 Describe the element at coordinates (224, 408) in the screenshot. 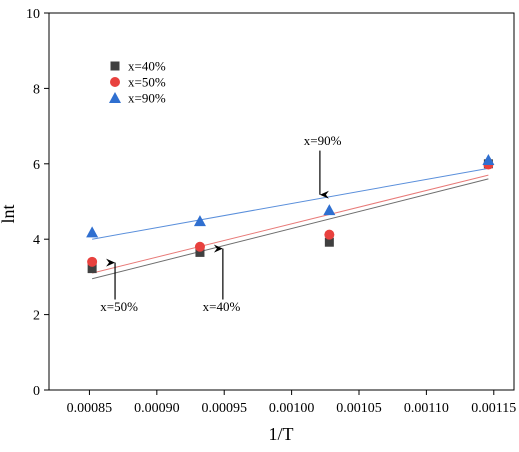

I see `x-tick-label: 0.00095` at that location.